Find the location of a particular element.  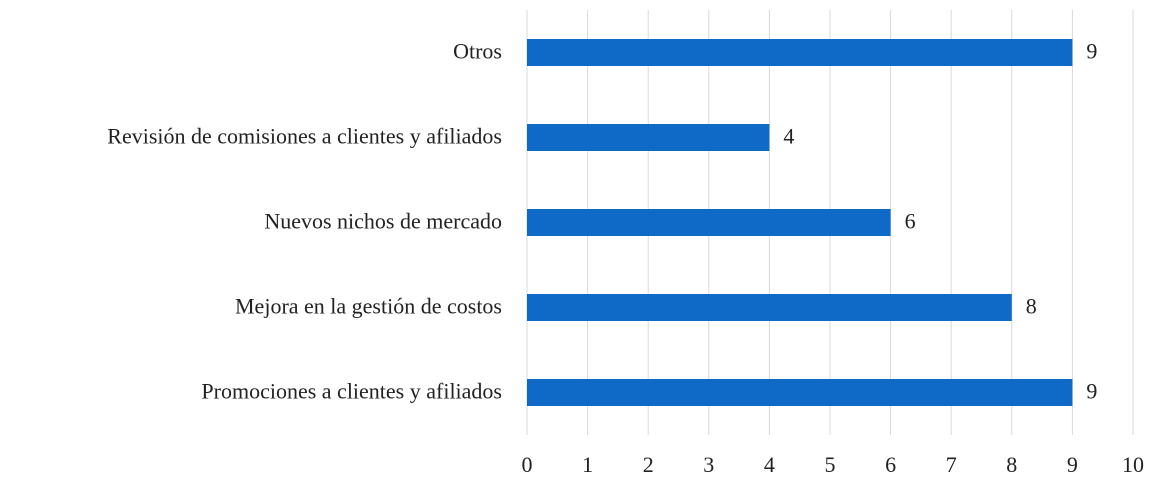

data-label: 8 is located at coordinates (1031, 306).